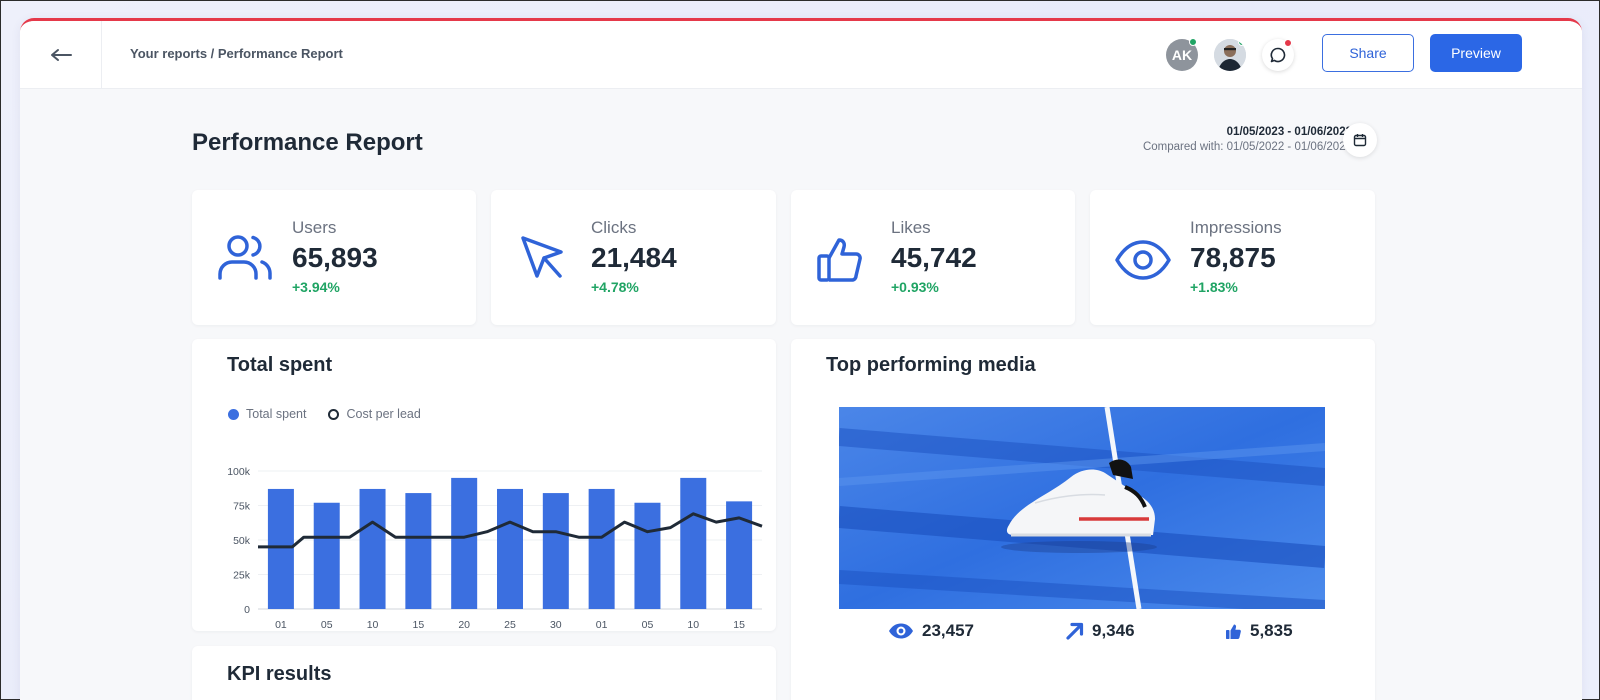 This screenshot has height=700, width=1600. I want to click on total-spent-chart: 100k 75k 50k 25k 0 01 05 10 15 20 25 30 01 05 10 15, so click(495, 548).